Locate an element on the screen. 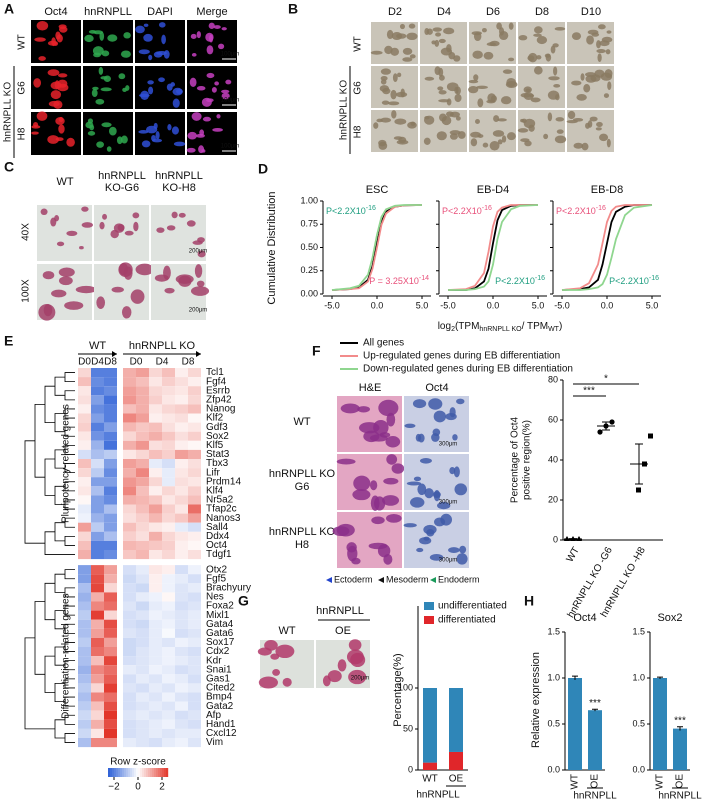 The height and width of the screenshot is (803, 708). x-axis-label-part: hnRNPLL KO is located at coordinates (500, 329).